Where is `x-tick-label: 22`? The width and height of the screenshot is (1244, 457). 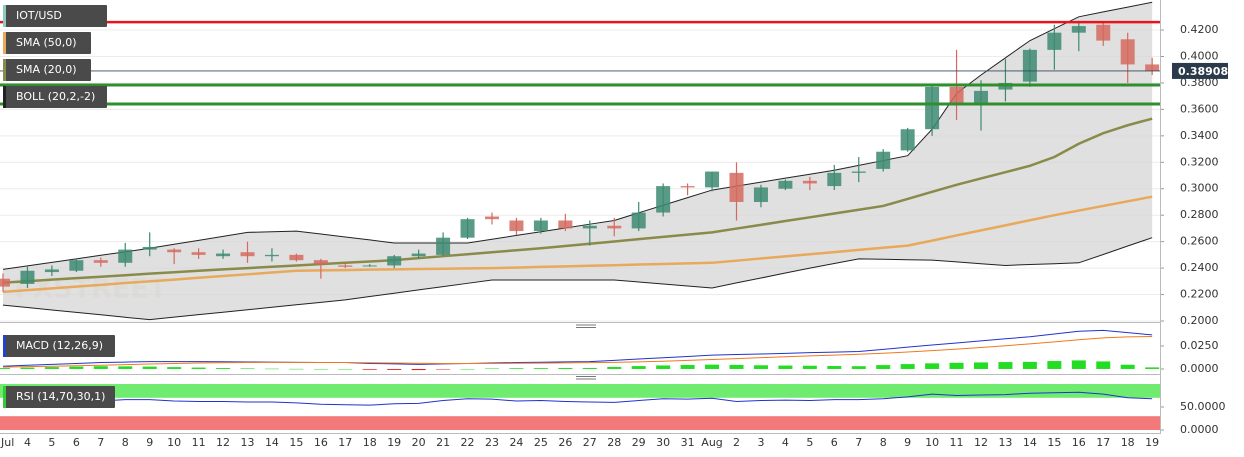
x-tick-label: 22 is located at coordinates (468, 442).